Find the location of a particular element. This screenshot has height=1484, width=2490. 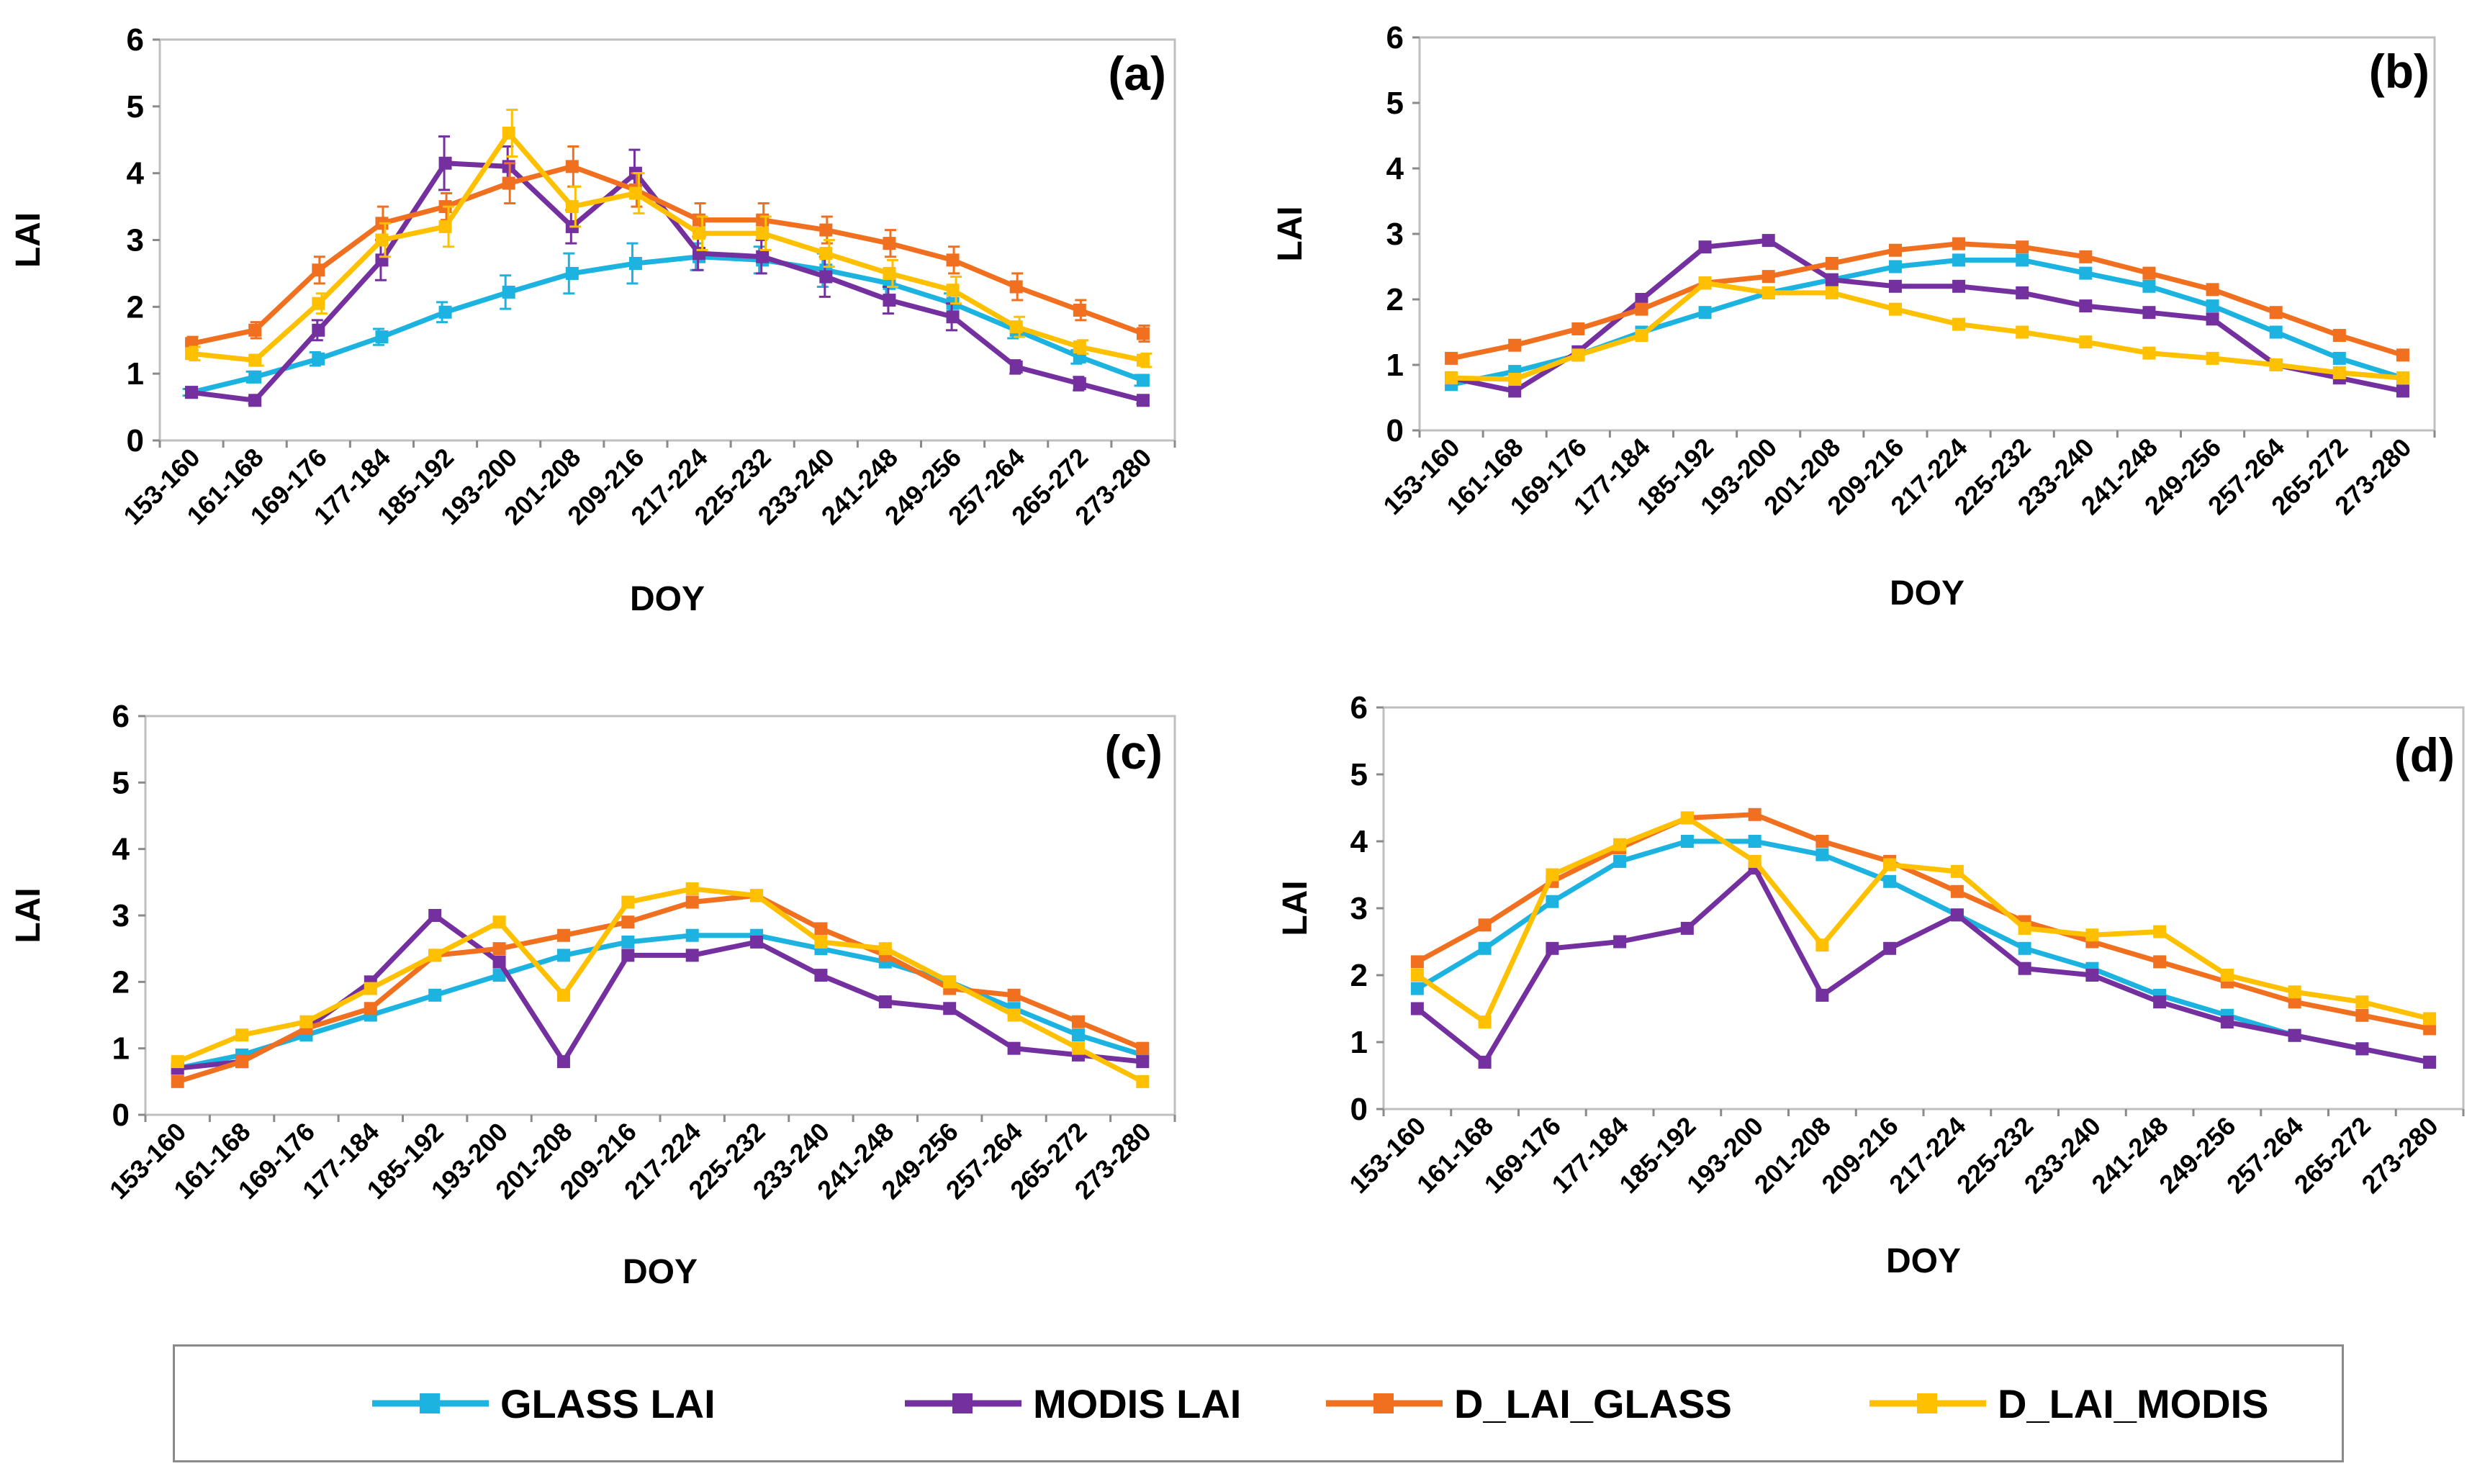

series-glass-lai is located at coordinates (1927, 322).